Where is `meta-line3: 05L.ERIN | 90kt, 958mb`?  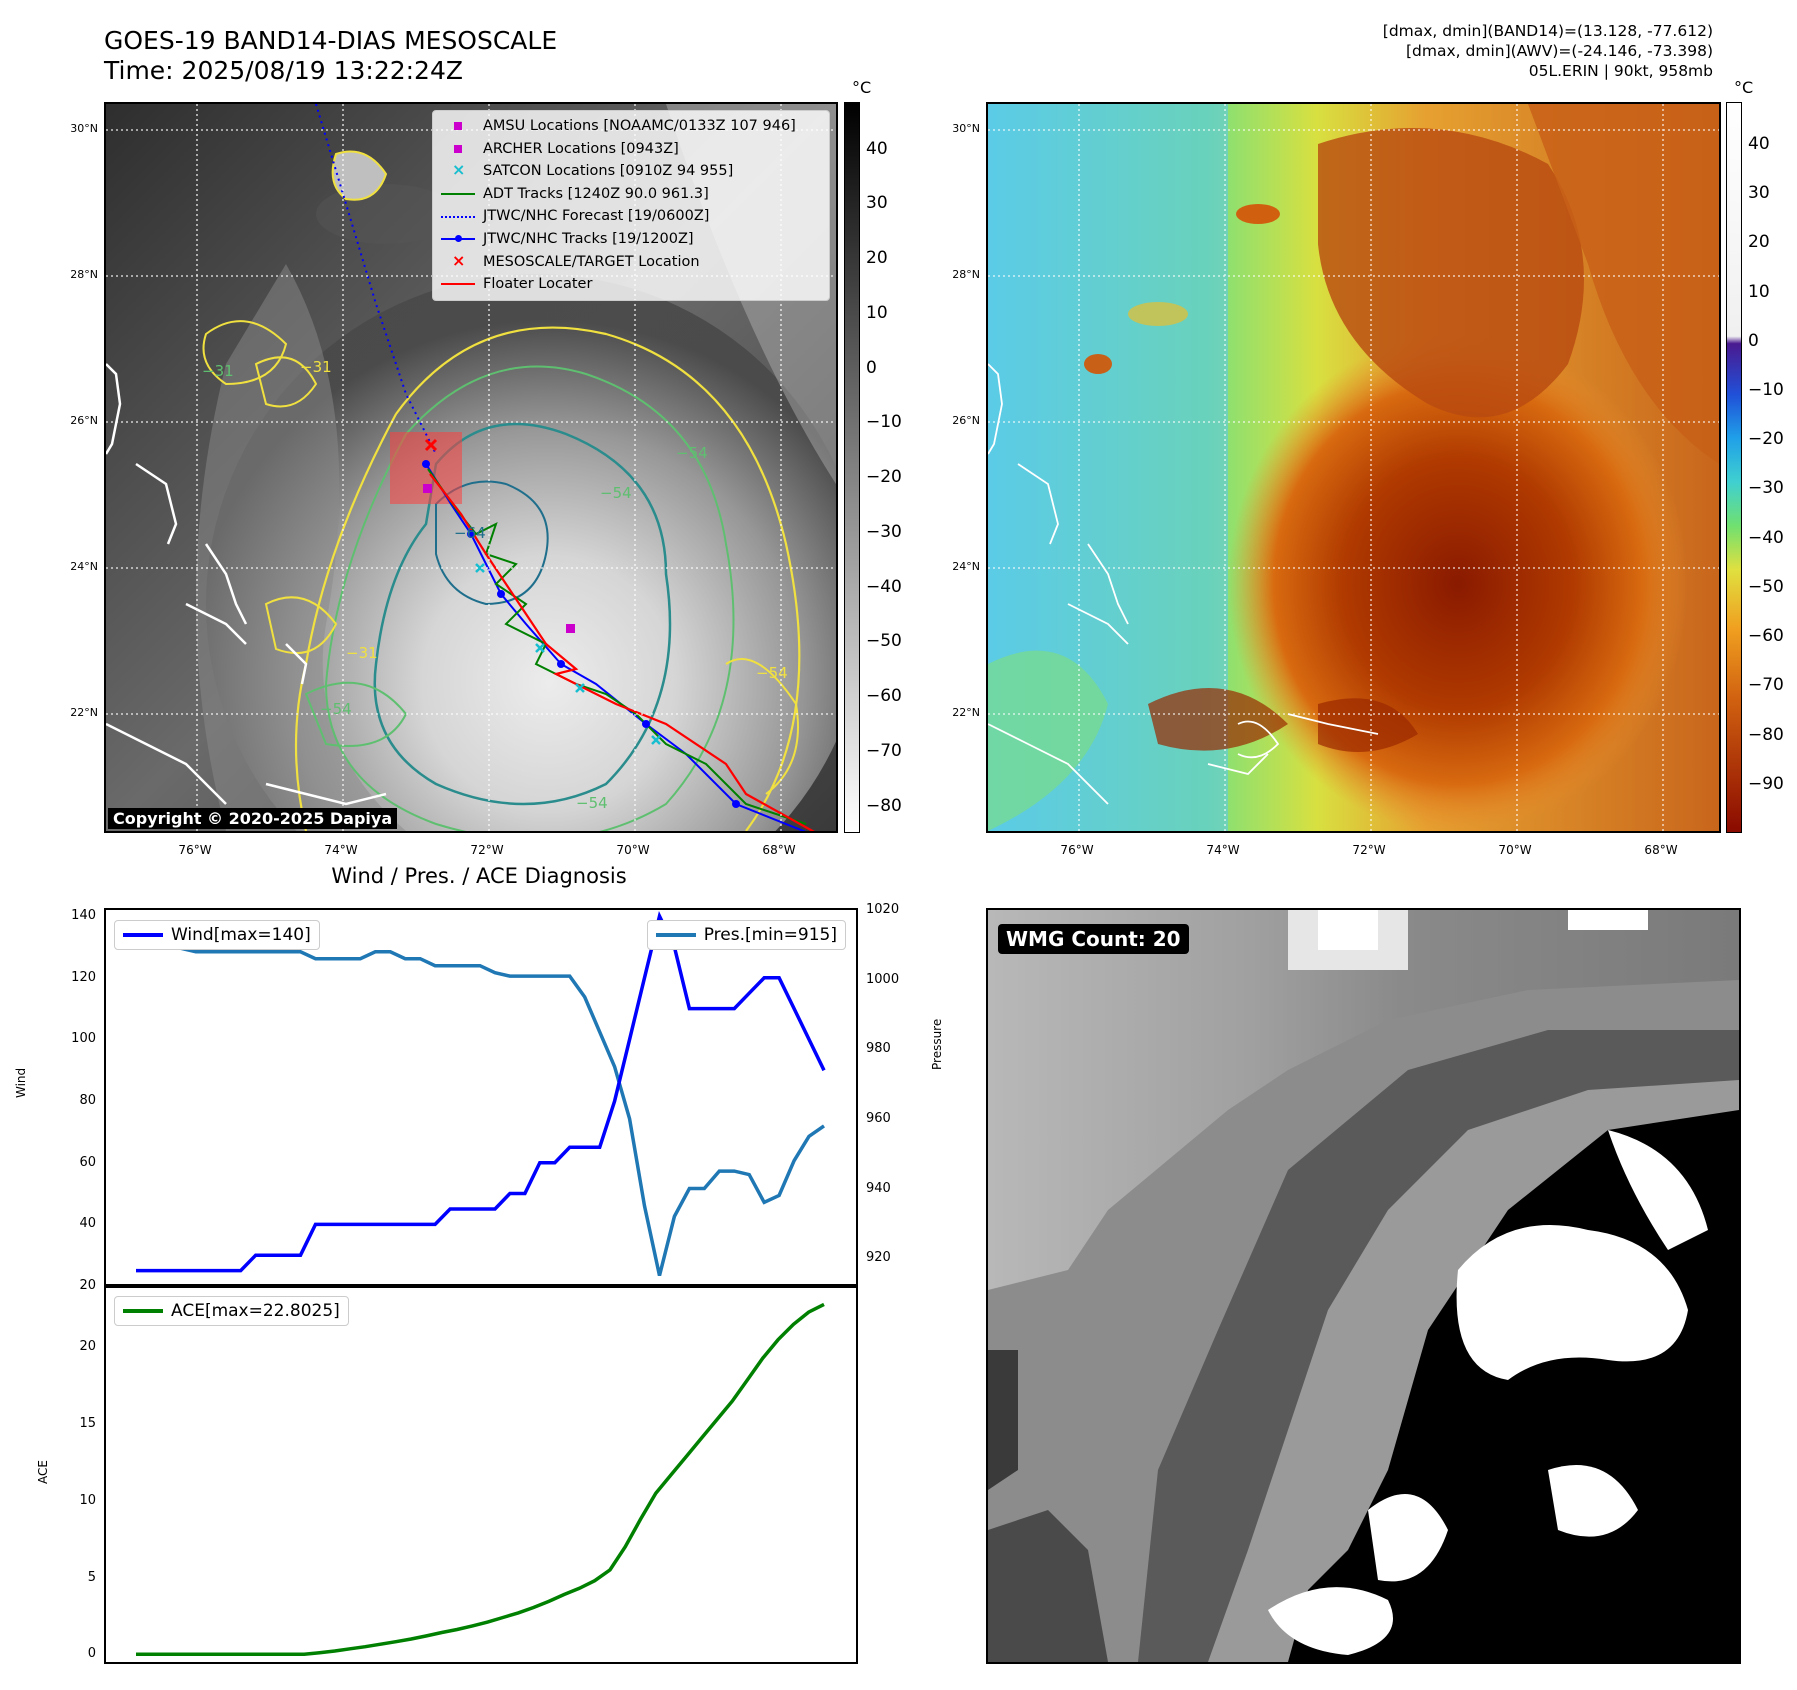 meta-line3: 05L.ERIN | 90kt, 958mb is located at coordinates (1620, 71).